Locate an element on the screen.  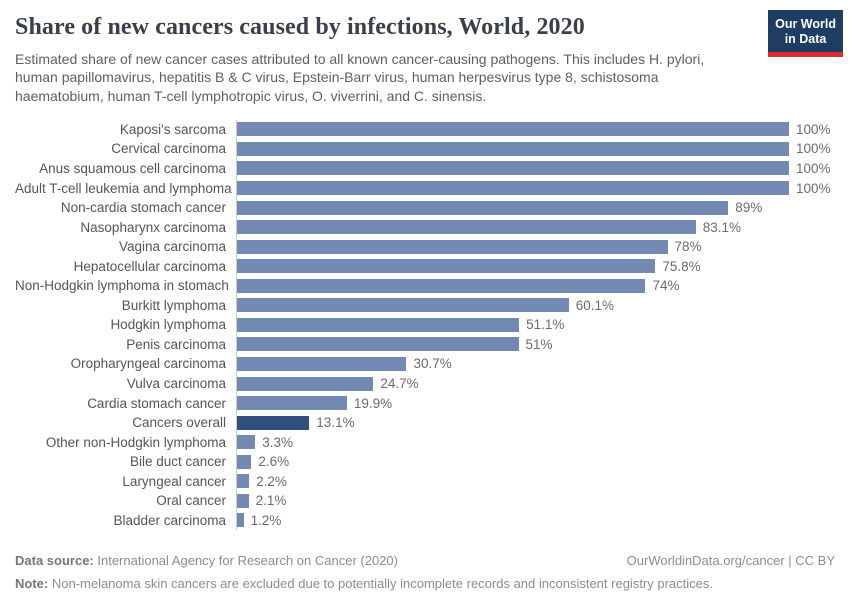
bar-row: Kaposi's sarcoma 100% is located at coordinates (432, 129).